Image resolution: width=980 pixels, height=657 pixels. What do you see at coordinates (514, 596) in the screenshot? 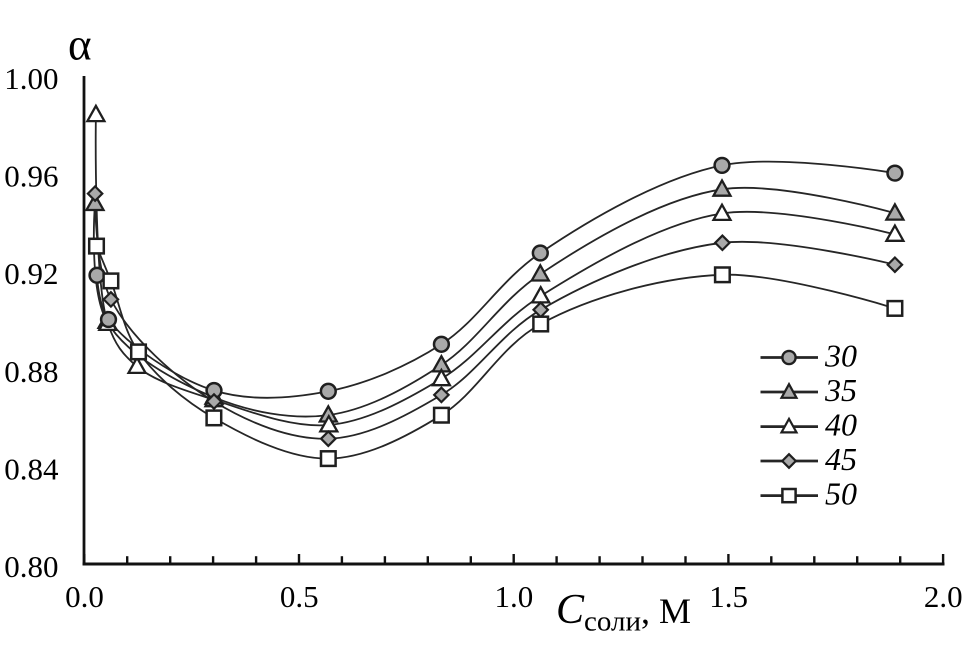
I see `svg-text: 1.0` at bounding box center [514, 596].